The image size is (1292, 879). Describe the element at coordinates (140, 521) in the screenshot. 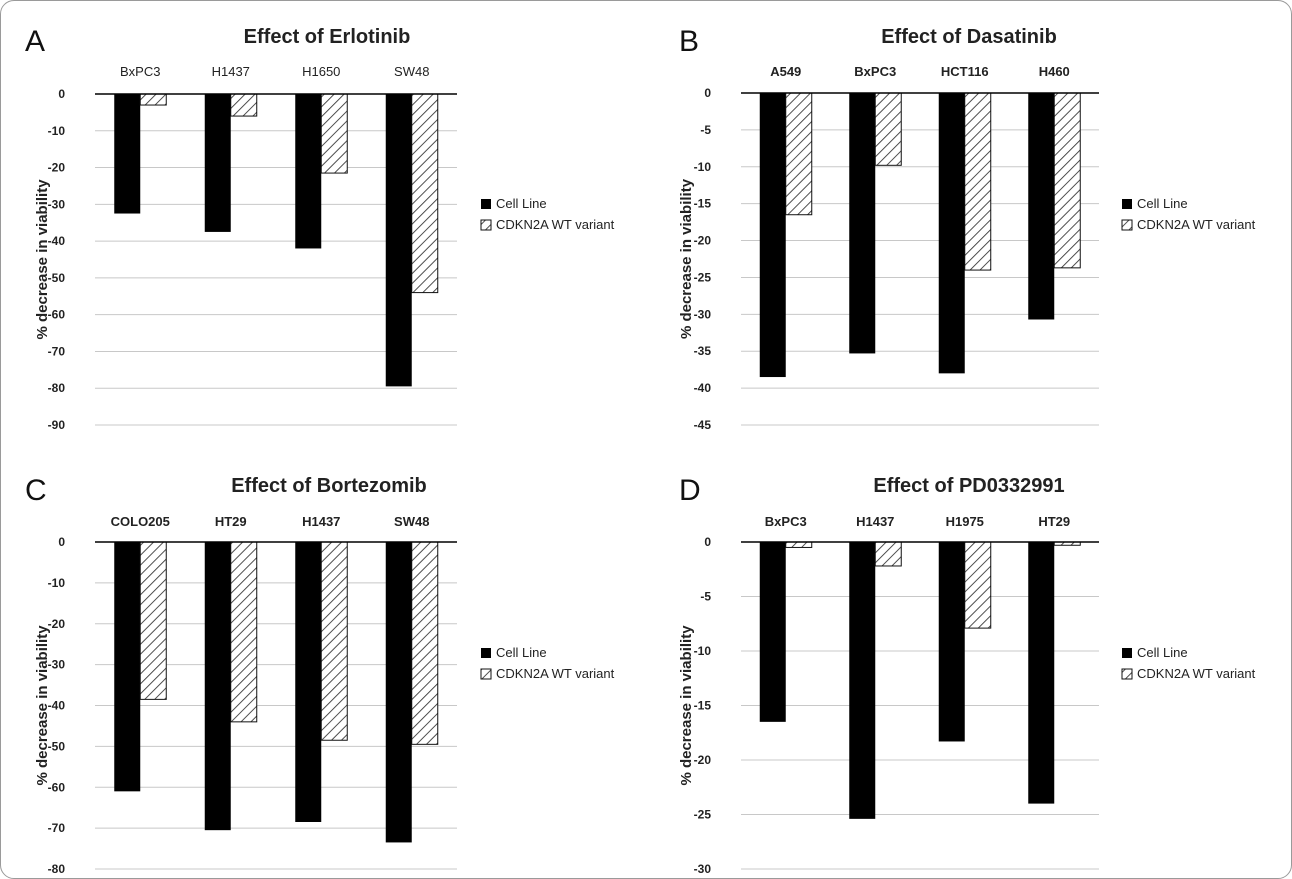

I see `category-label: COLO205` at that location.